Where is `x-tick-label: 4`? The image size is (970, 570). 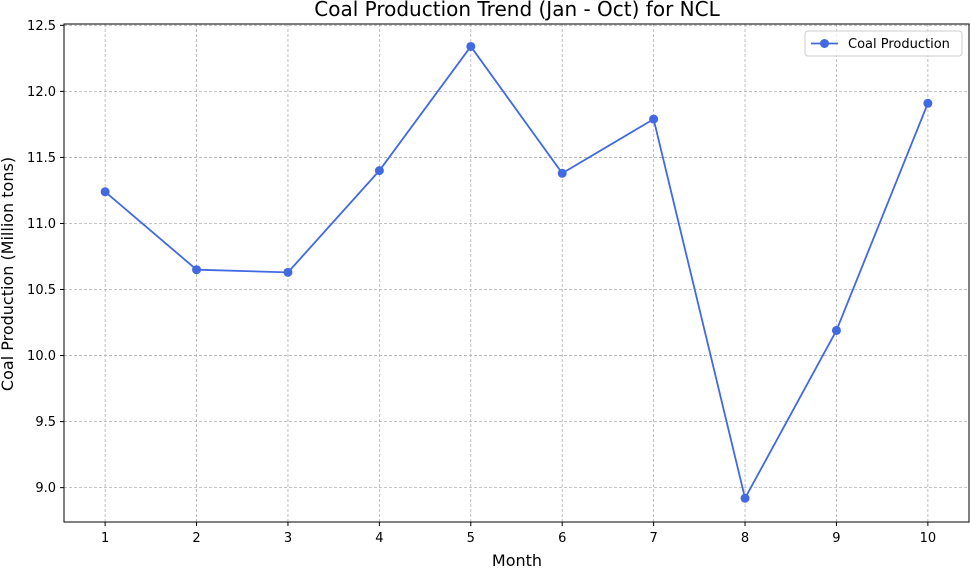
x-tick-label: 4 is located at coordinates (379, 538).